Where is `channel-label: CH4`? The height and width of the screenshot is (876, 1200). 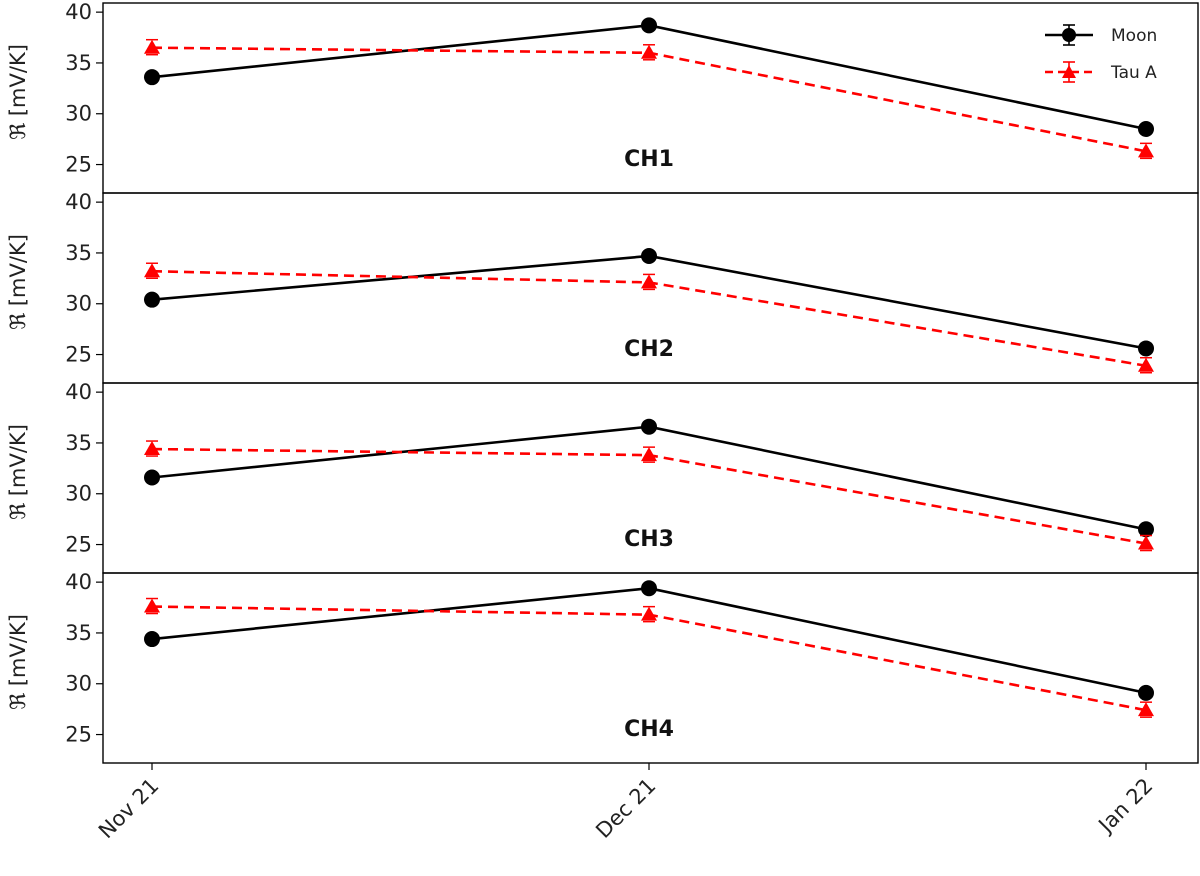
channel-label: CH4 is located at coordinates (649, 729).